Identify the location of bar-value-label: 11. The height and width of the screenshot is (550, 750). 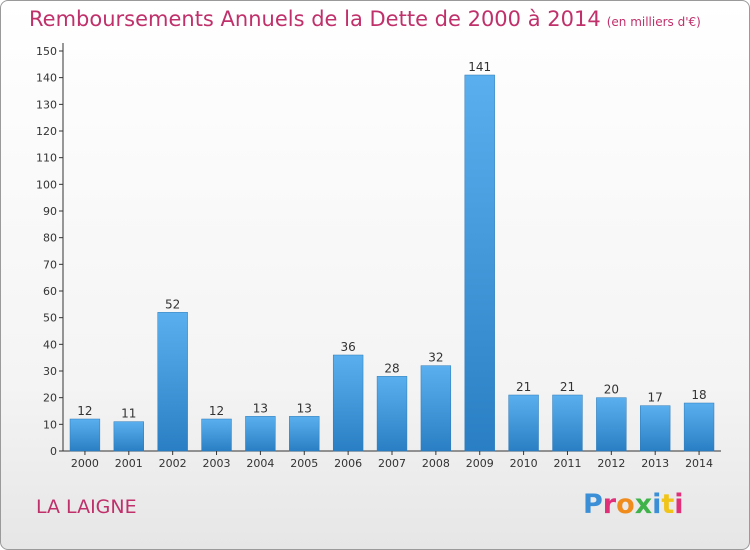
(128, 414).